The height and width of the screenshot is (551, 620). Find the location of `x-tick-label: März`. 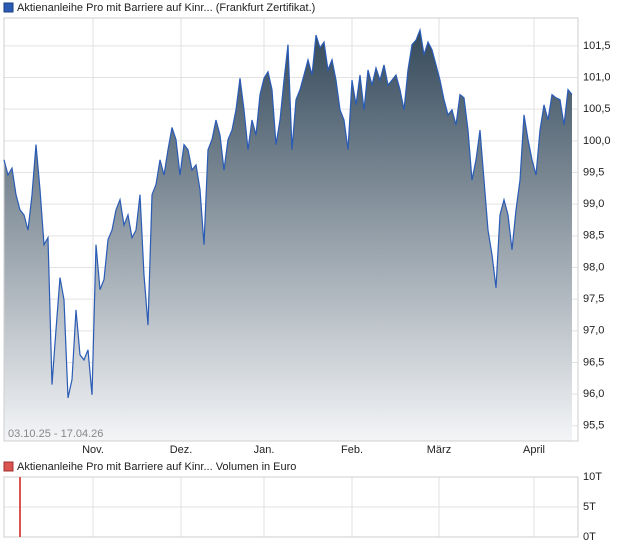

x-tick-label: März is located at coordinates (439, 450).